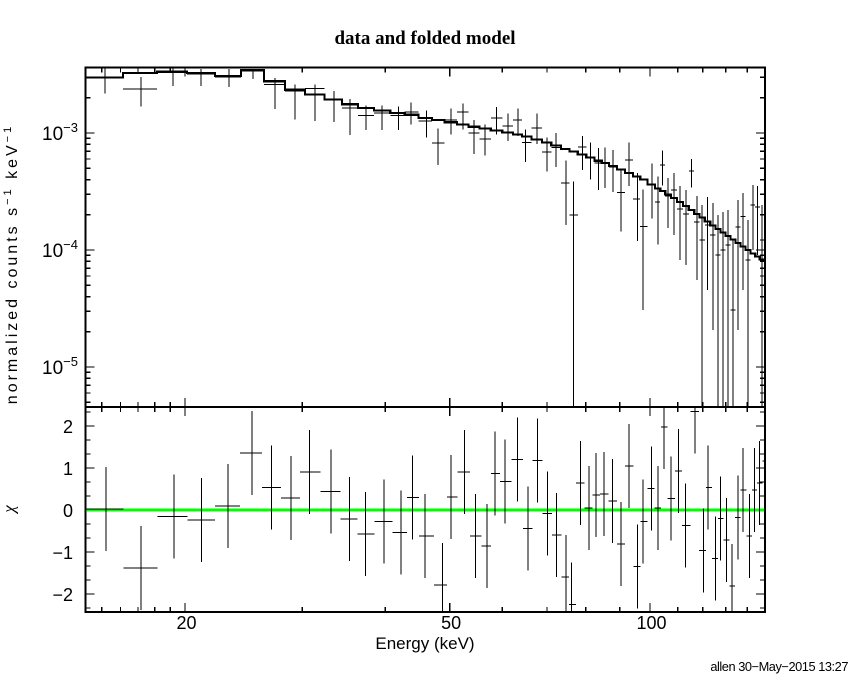  What do you see at coordinates (779, 666) in the screenshot?
I see `svg-text: allen 30−May−2015 13:27` at bounding box center [779, 666].